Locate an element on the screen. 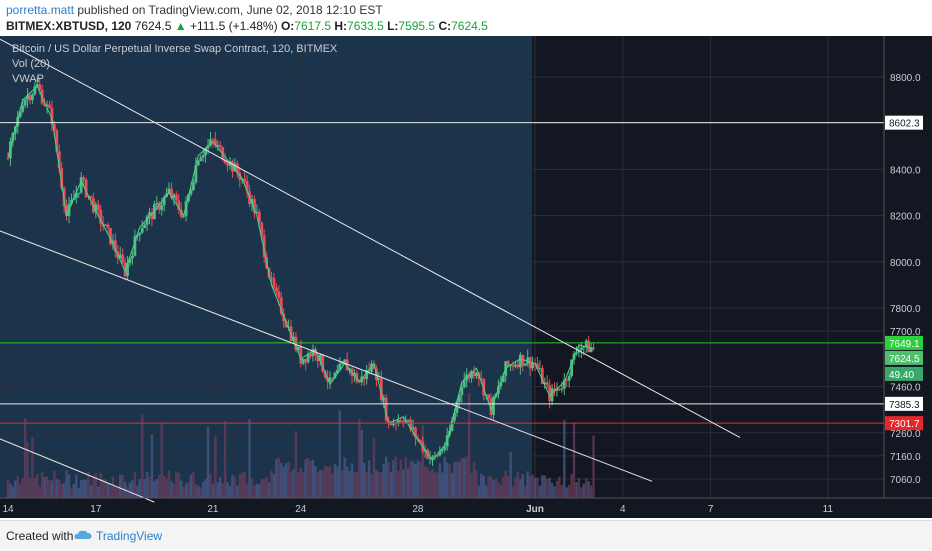 Image resolution: width=932 pixels, height=551 pixels. author-link: porretta.matt is located at coordinates (40, 10).